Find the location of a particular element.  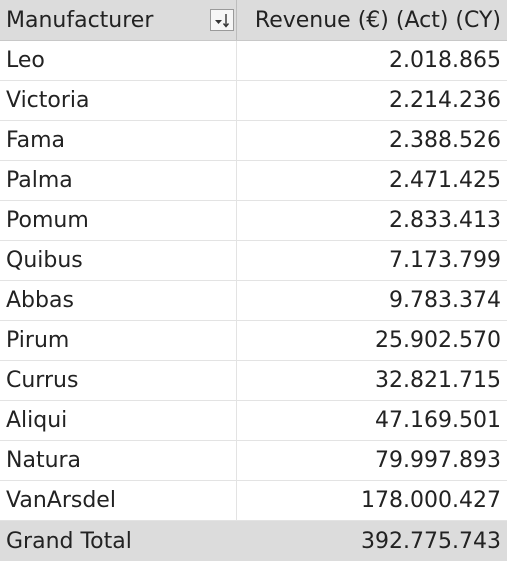

manufacturer-cell: VanArsdel is located at coordinates (118, 501).